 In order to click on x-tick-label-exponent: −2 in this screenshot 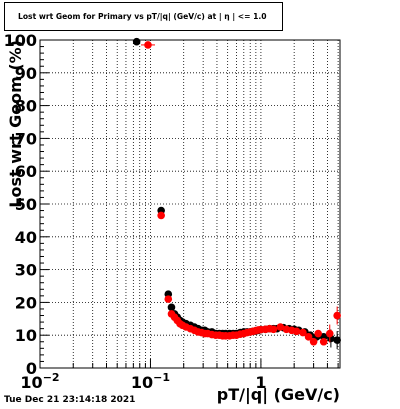, I will do `click(51, 377)`.